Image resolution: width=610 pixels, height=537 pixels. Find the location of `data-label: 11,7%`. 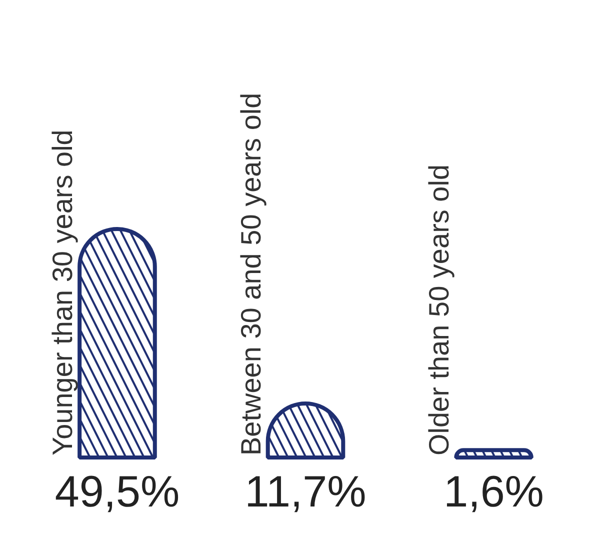

data-label: 11,7% is located at coordinates (305, 492).